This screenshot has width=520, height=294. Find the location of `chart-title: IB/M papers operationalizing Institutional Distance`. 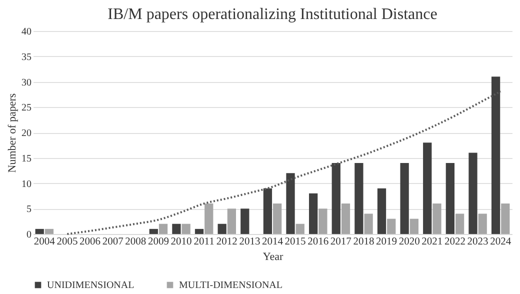

chart-title: IB/M papers operationalizing Institutional Distance is located at coordinates (273, 14).